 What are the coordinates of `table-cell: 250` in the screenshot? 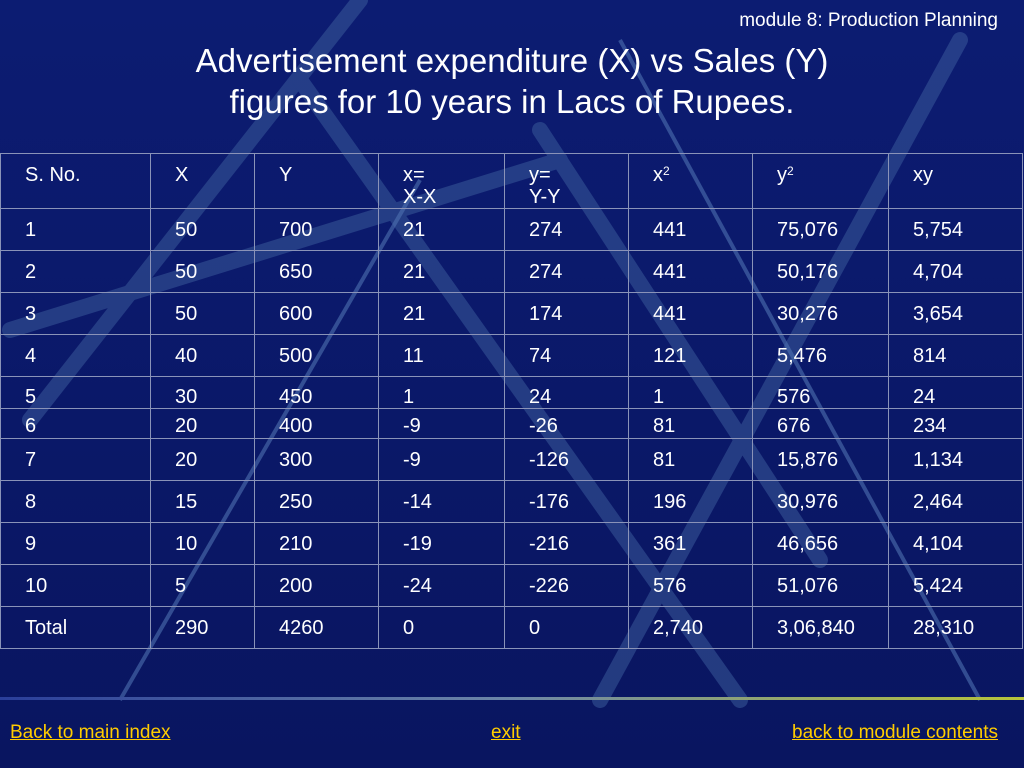 It's located at (316, 501).